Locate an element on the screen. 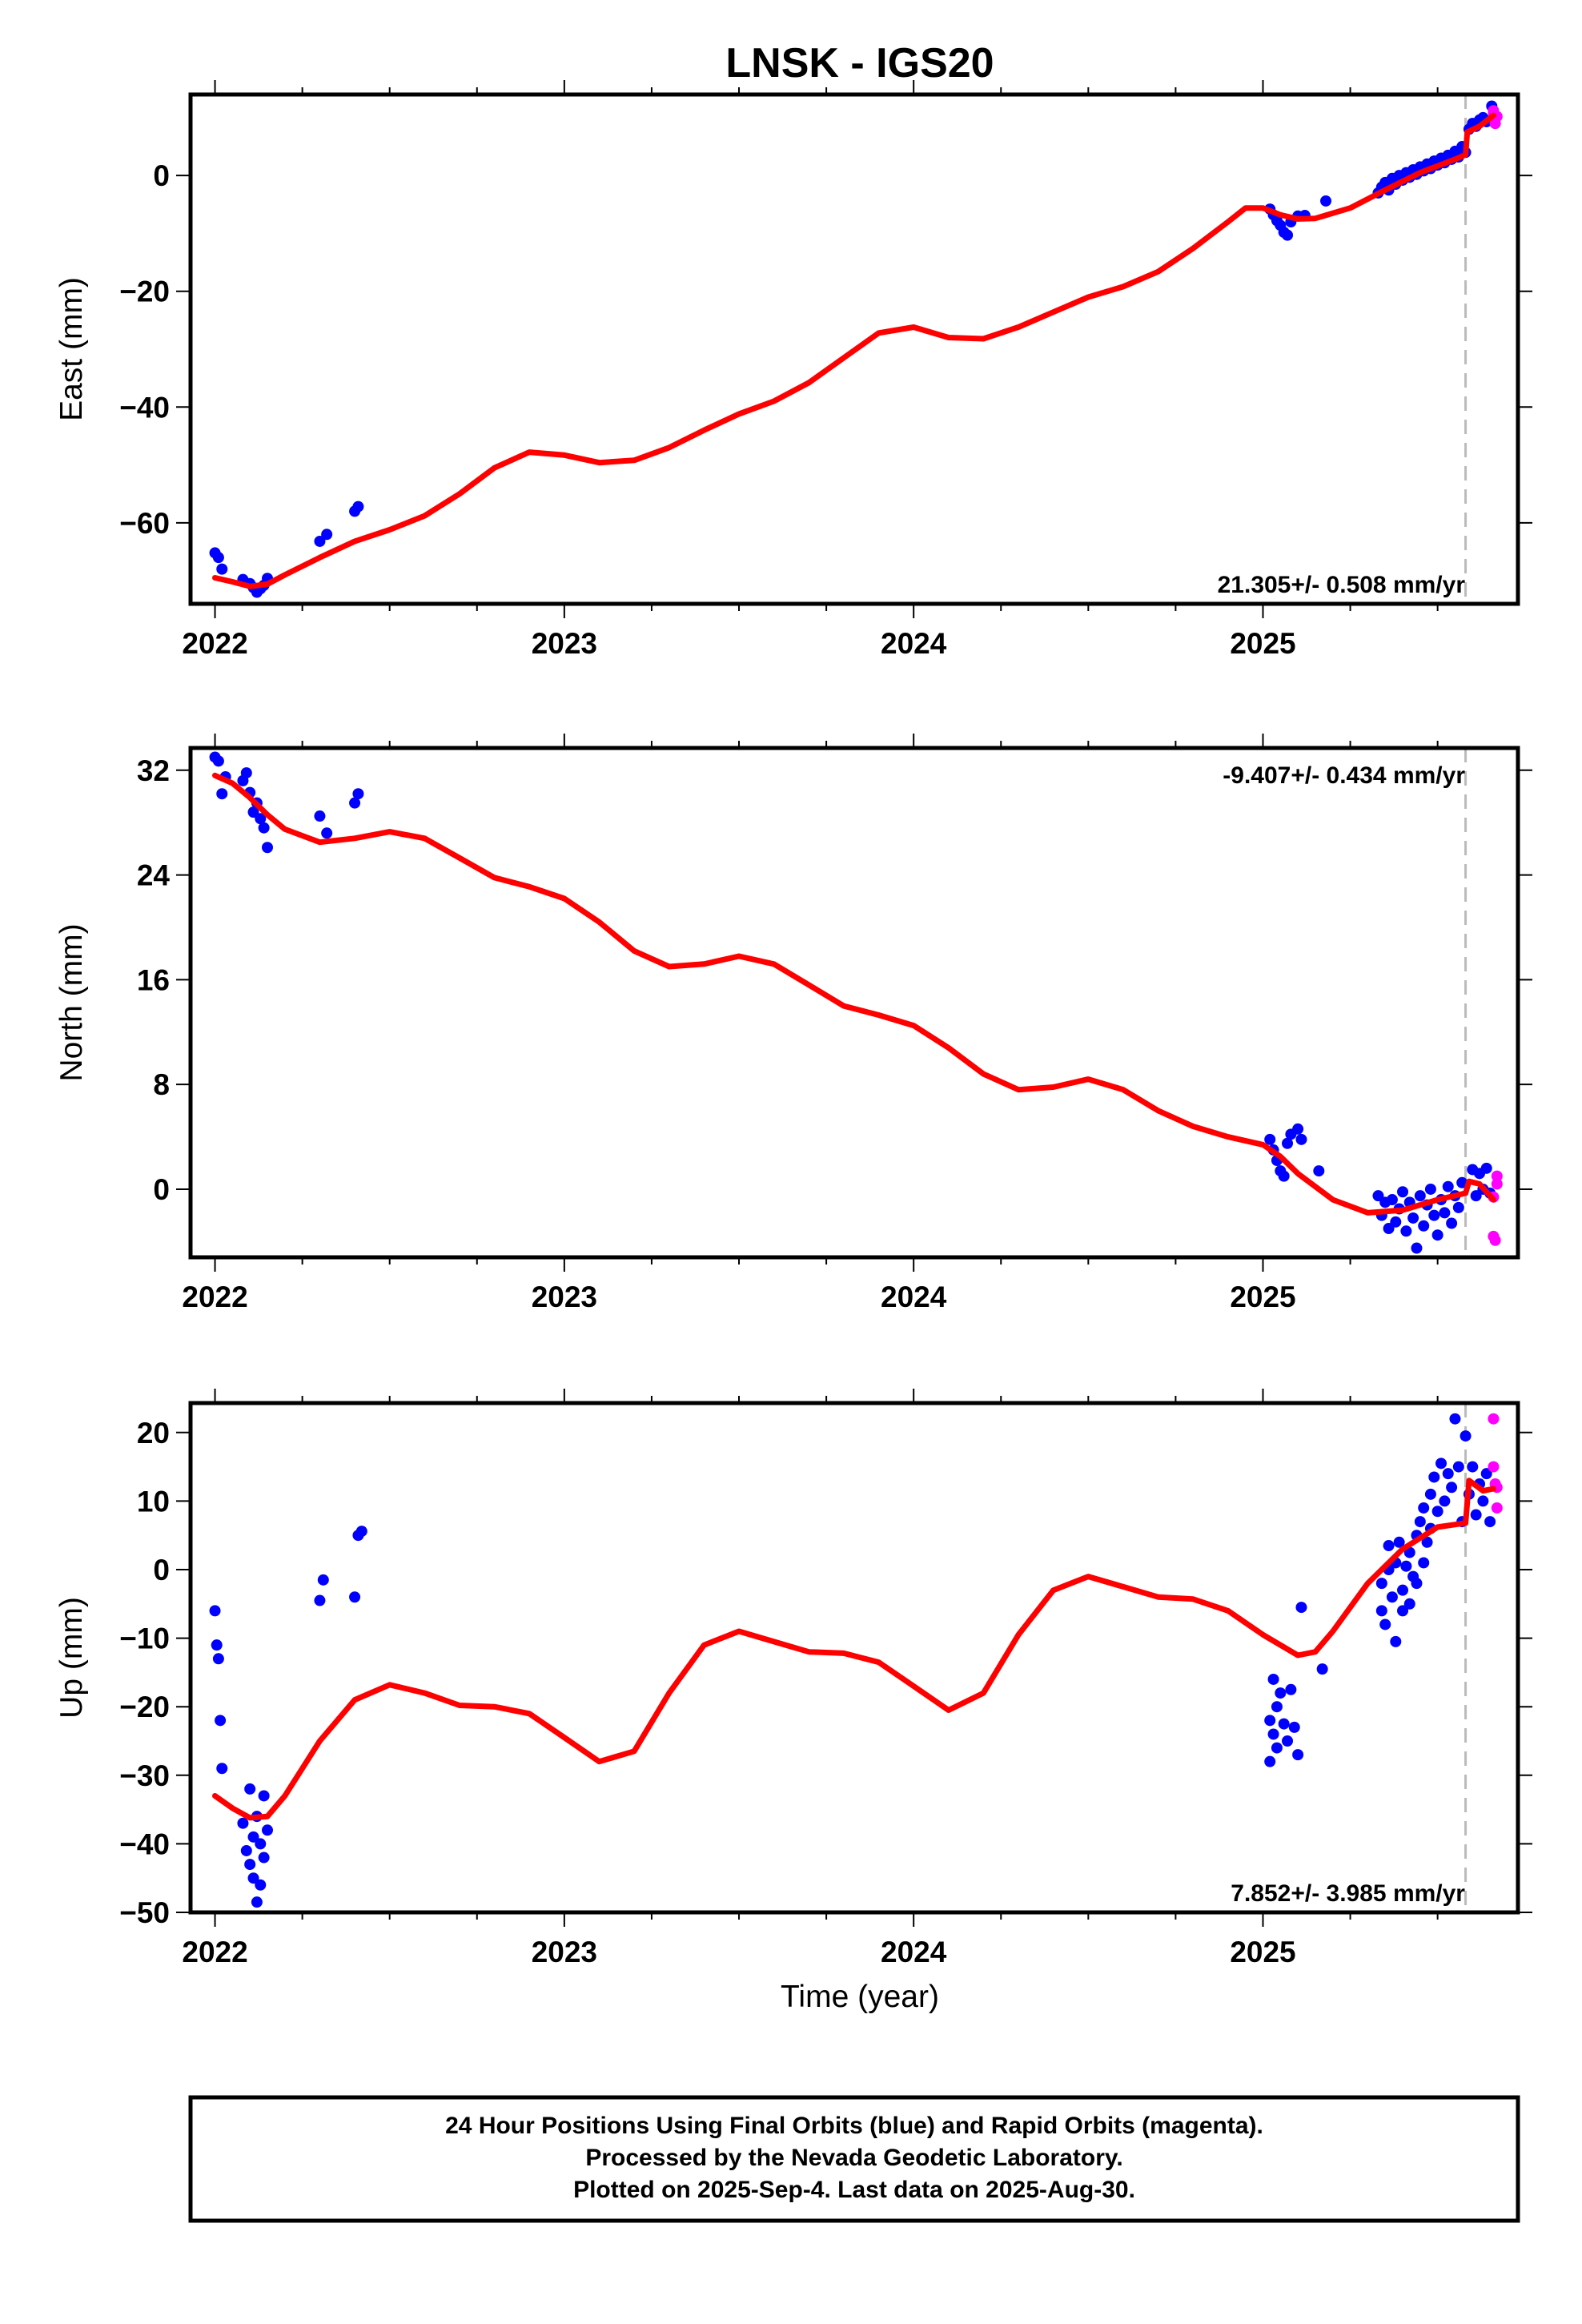 Image resolution: width=1582 pixels, height=2324 pixels. up-y-tick-label: 10 is located at coordinates (154, 1501).